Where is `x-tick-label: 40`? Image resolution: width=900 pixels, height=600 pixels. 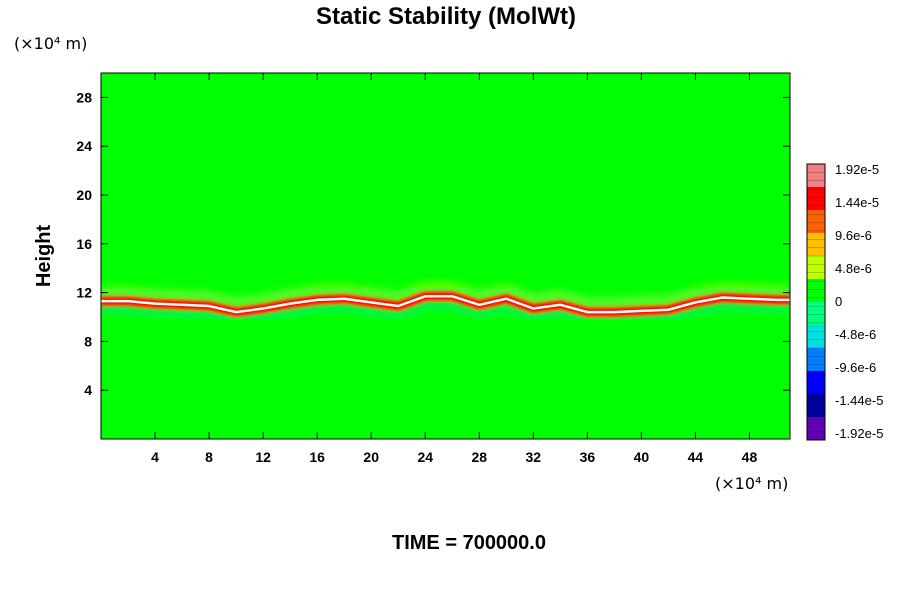 x-tick-label: 40 is located at coordinates (642, 457).